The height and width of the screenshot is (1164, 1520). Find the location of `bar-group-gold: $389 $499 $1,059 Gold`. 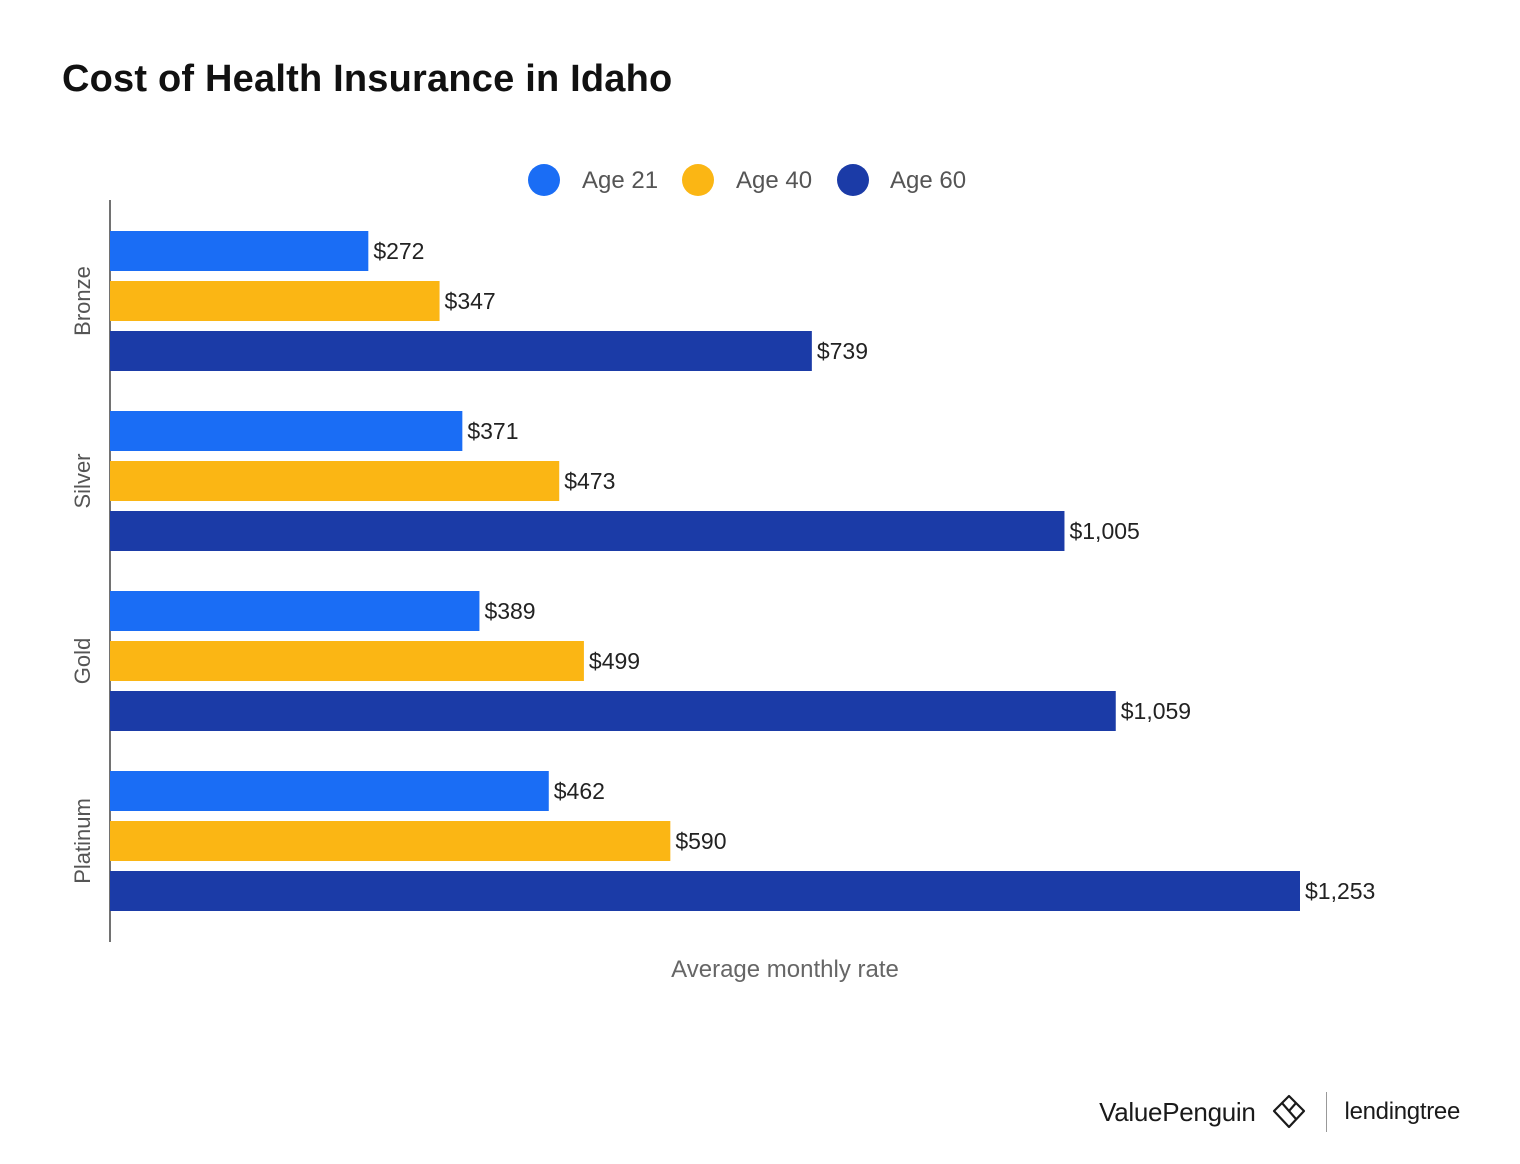

bar-group-gold: $389 $499 $1,059 Gold is located at coordinates (630, 661).